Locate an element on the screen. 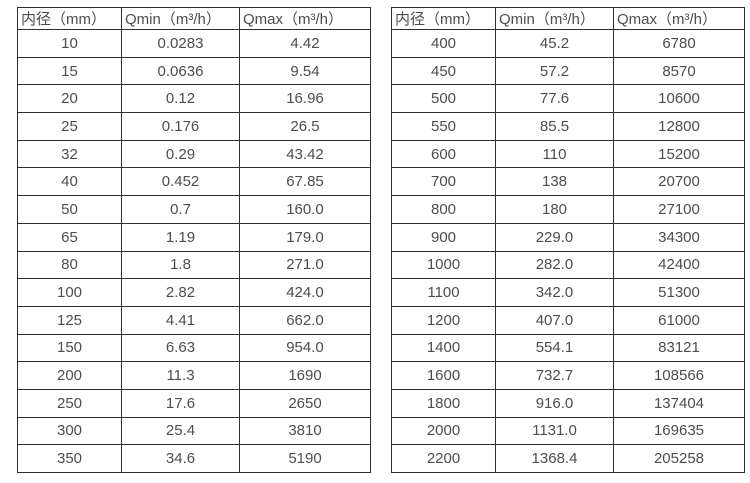 This screenshot has height=483, width=750. cell-diameter: 200 is located at coordinates (69, 375).